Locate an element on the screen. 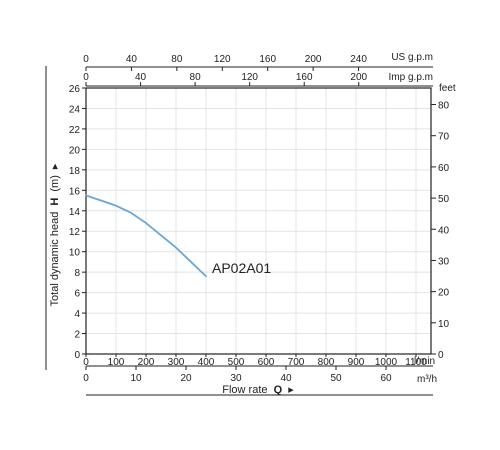  imp-gpm-tick-label: 200 is located at coordinates (358, 77).